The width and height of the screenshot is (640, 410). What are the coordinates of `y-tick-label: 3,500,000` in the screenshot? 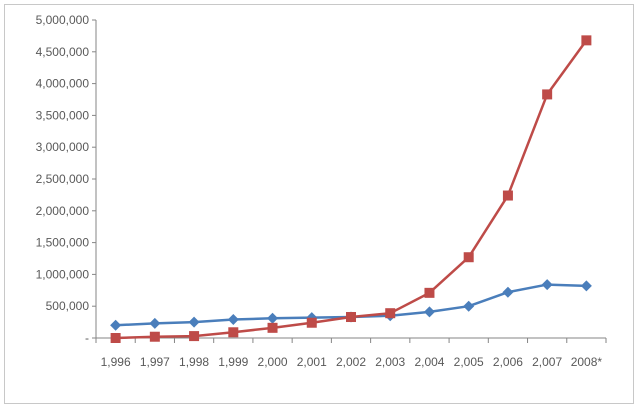 It's located at (63, 115).